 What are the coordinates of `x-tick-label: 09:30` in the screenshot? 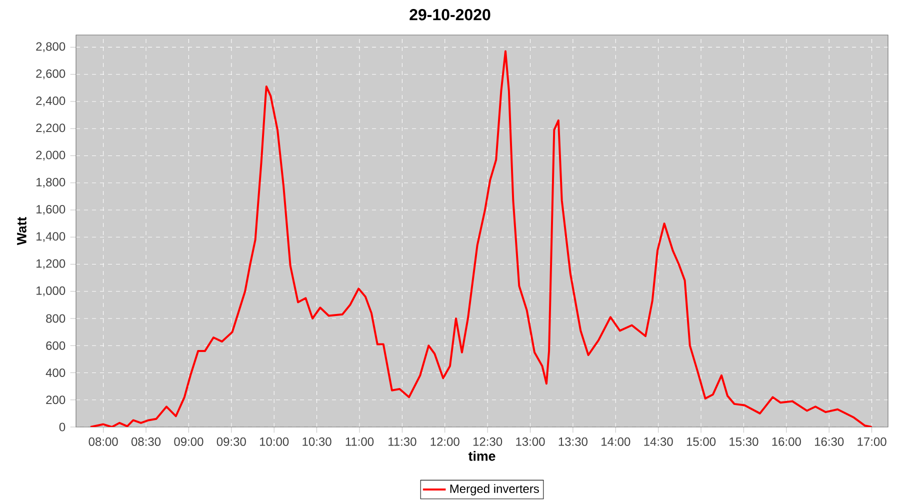 It's located at (231, 441).